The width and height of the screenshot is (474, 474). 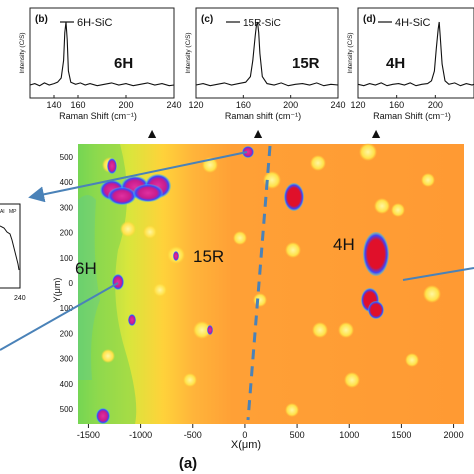 What do you see at coordinates (89, 287) in the screenshot?
I see `cyan-zone` at bounding box center [89, 287].